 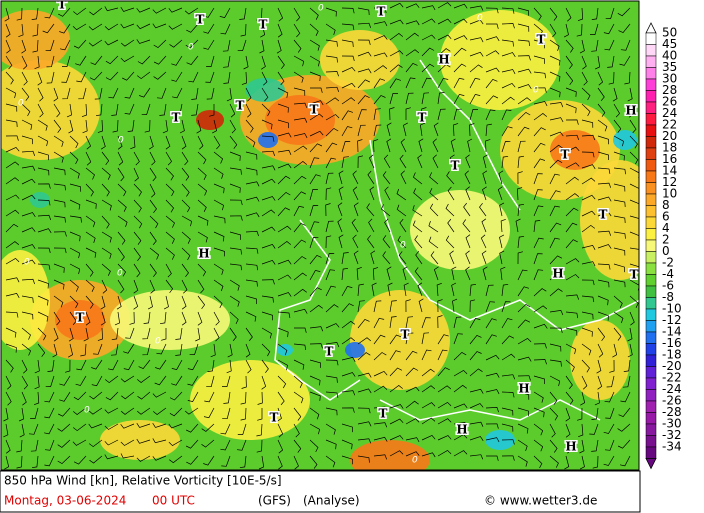 What do you see at coordinates (669, 113) in the screenshot?
I see `colorbar-label: 24` at bounding box center [669, 113].